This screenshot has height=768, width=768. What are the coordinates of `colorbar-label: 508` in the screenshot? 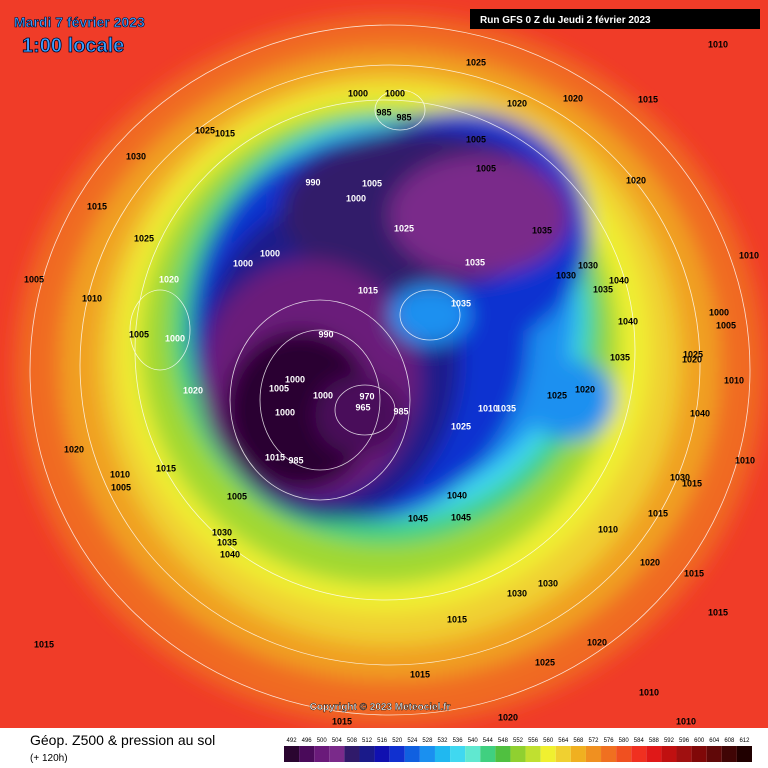 It's located at (352, 741).